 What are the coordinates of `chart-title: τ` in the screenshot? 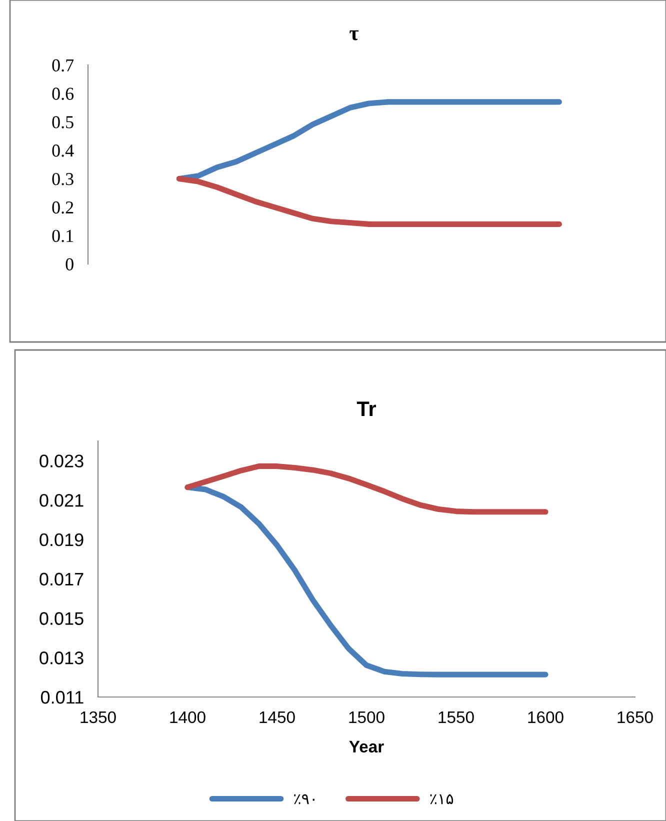 It's located at (354, 35).